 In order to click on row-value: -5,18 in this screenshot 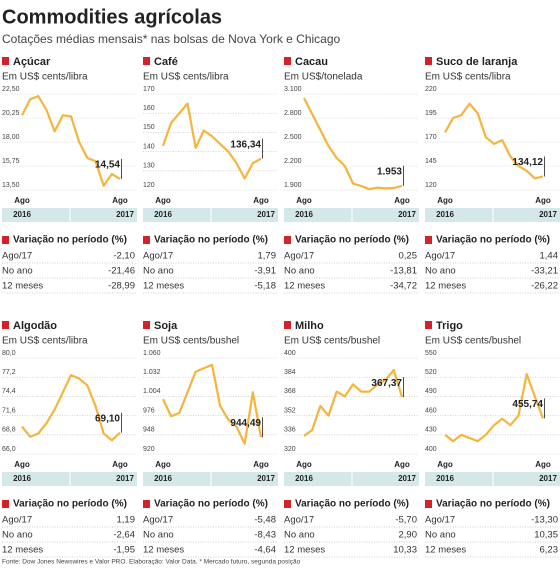, I will do `click(265, 286)`.